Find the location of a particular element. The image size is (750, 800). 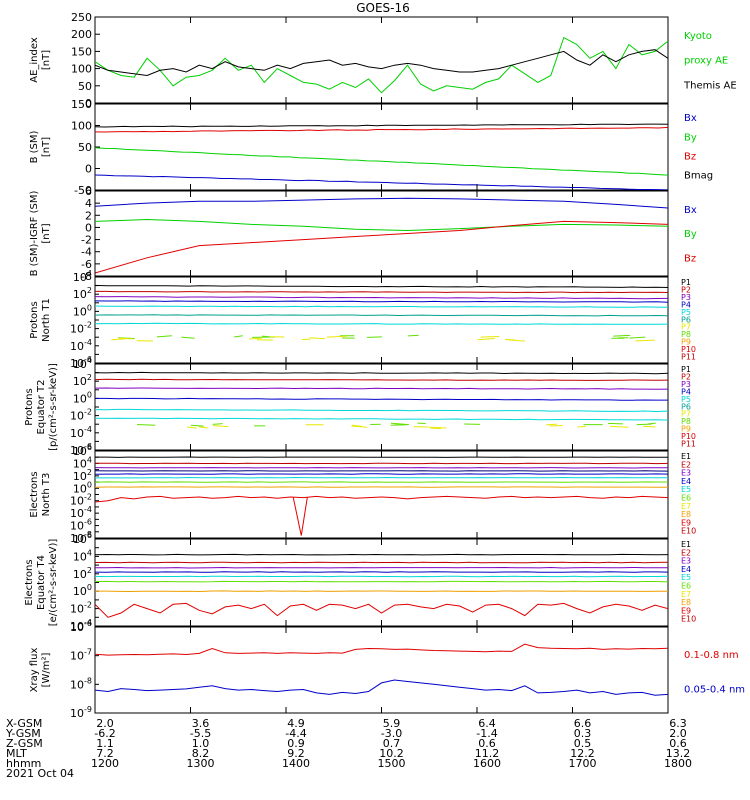

x-row-value: 0.3 is located at coordinates (583, 733).